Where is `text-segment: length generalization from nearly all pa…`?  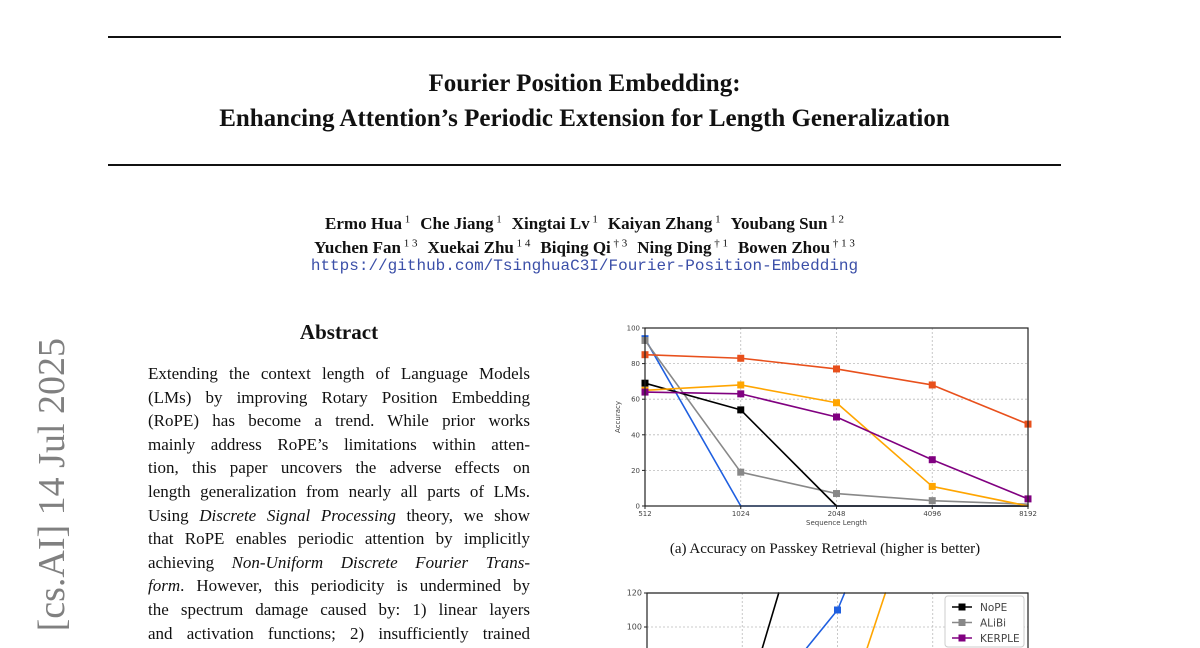 text-segment: length generalization from nearly all pa… is located at coordinates (339, 491).